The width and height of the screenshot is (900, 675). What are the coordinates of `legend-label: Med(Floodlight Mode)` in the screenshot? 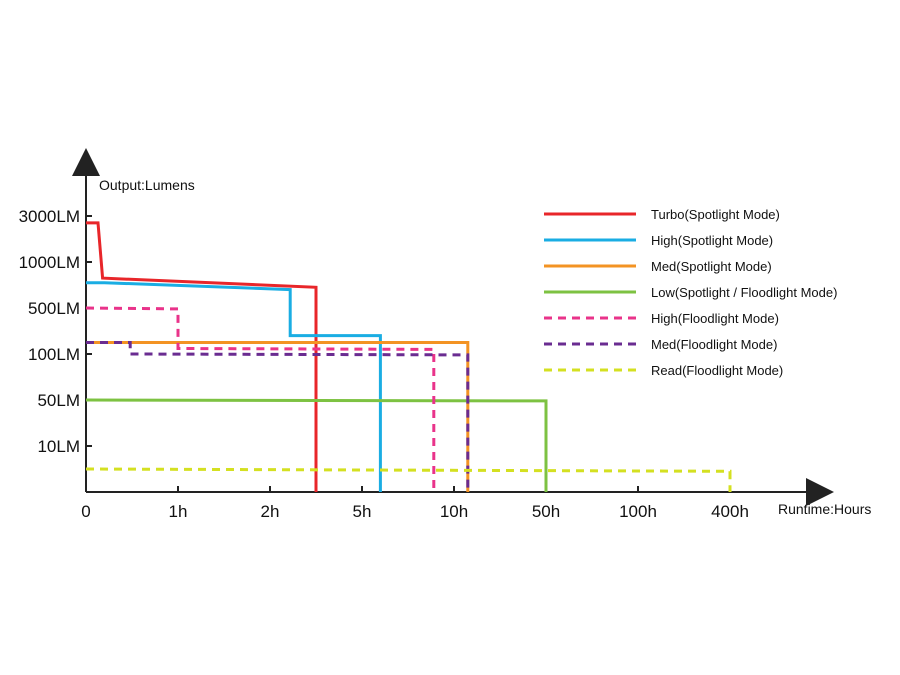 It's located at (714, 344).